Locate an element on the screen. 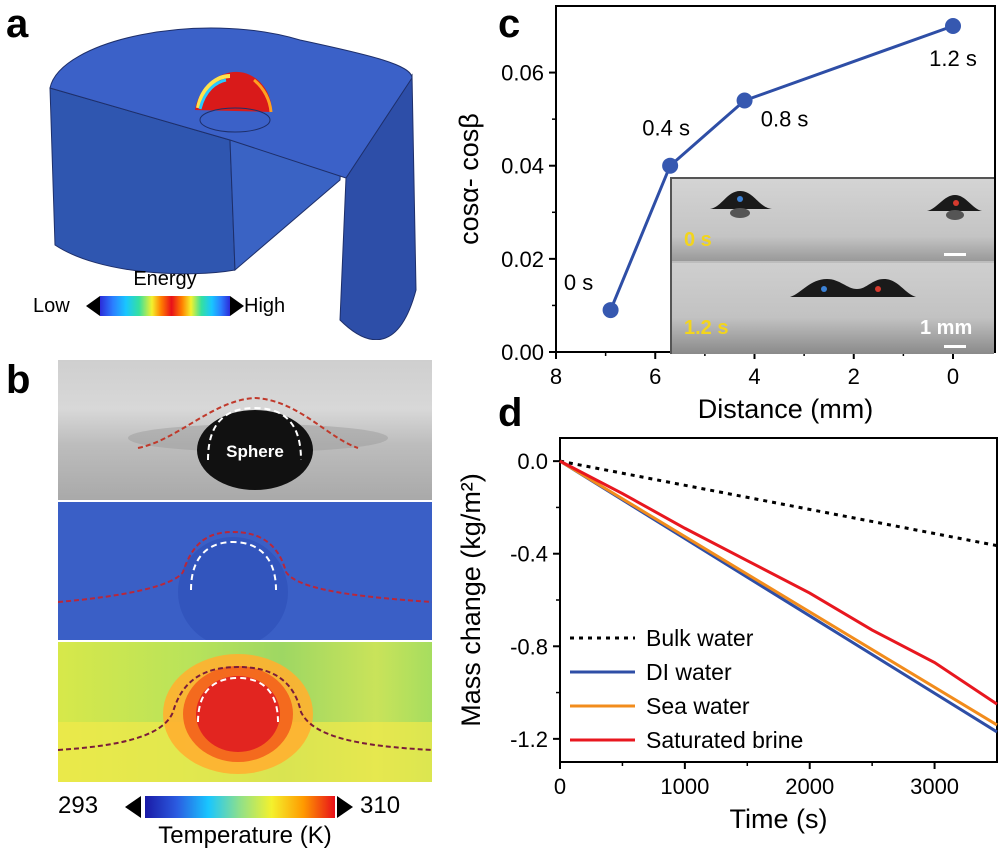  chart-d-series-sea-water is located at coordinates (778, 593).